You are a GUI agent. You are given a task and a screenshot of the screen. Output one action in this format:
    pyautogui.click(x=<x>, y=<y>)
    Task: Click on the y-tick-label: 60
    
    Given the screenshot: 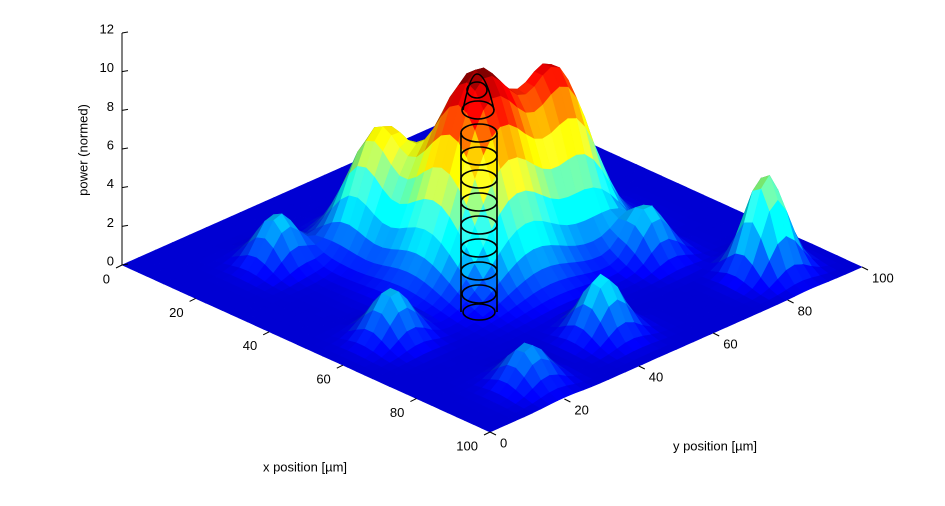 What is the action you would take?
    pyautogui.click(x=730, y=343)
    